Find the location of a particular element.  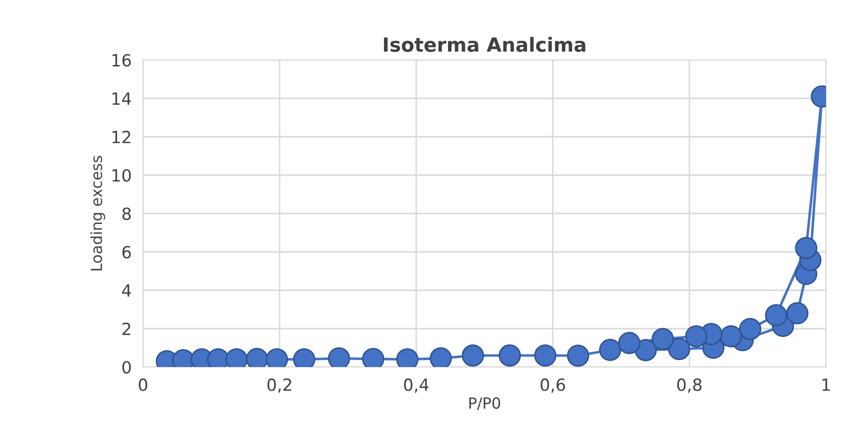

y-axis-title: Loading excess is located at coordinates (98, 213).